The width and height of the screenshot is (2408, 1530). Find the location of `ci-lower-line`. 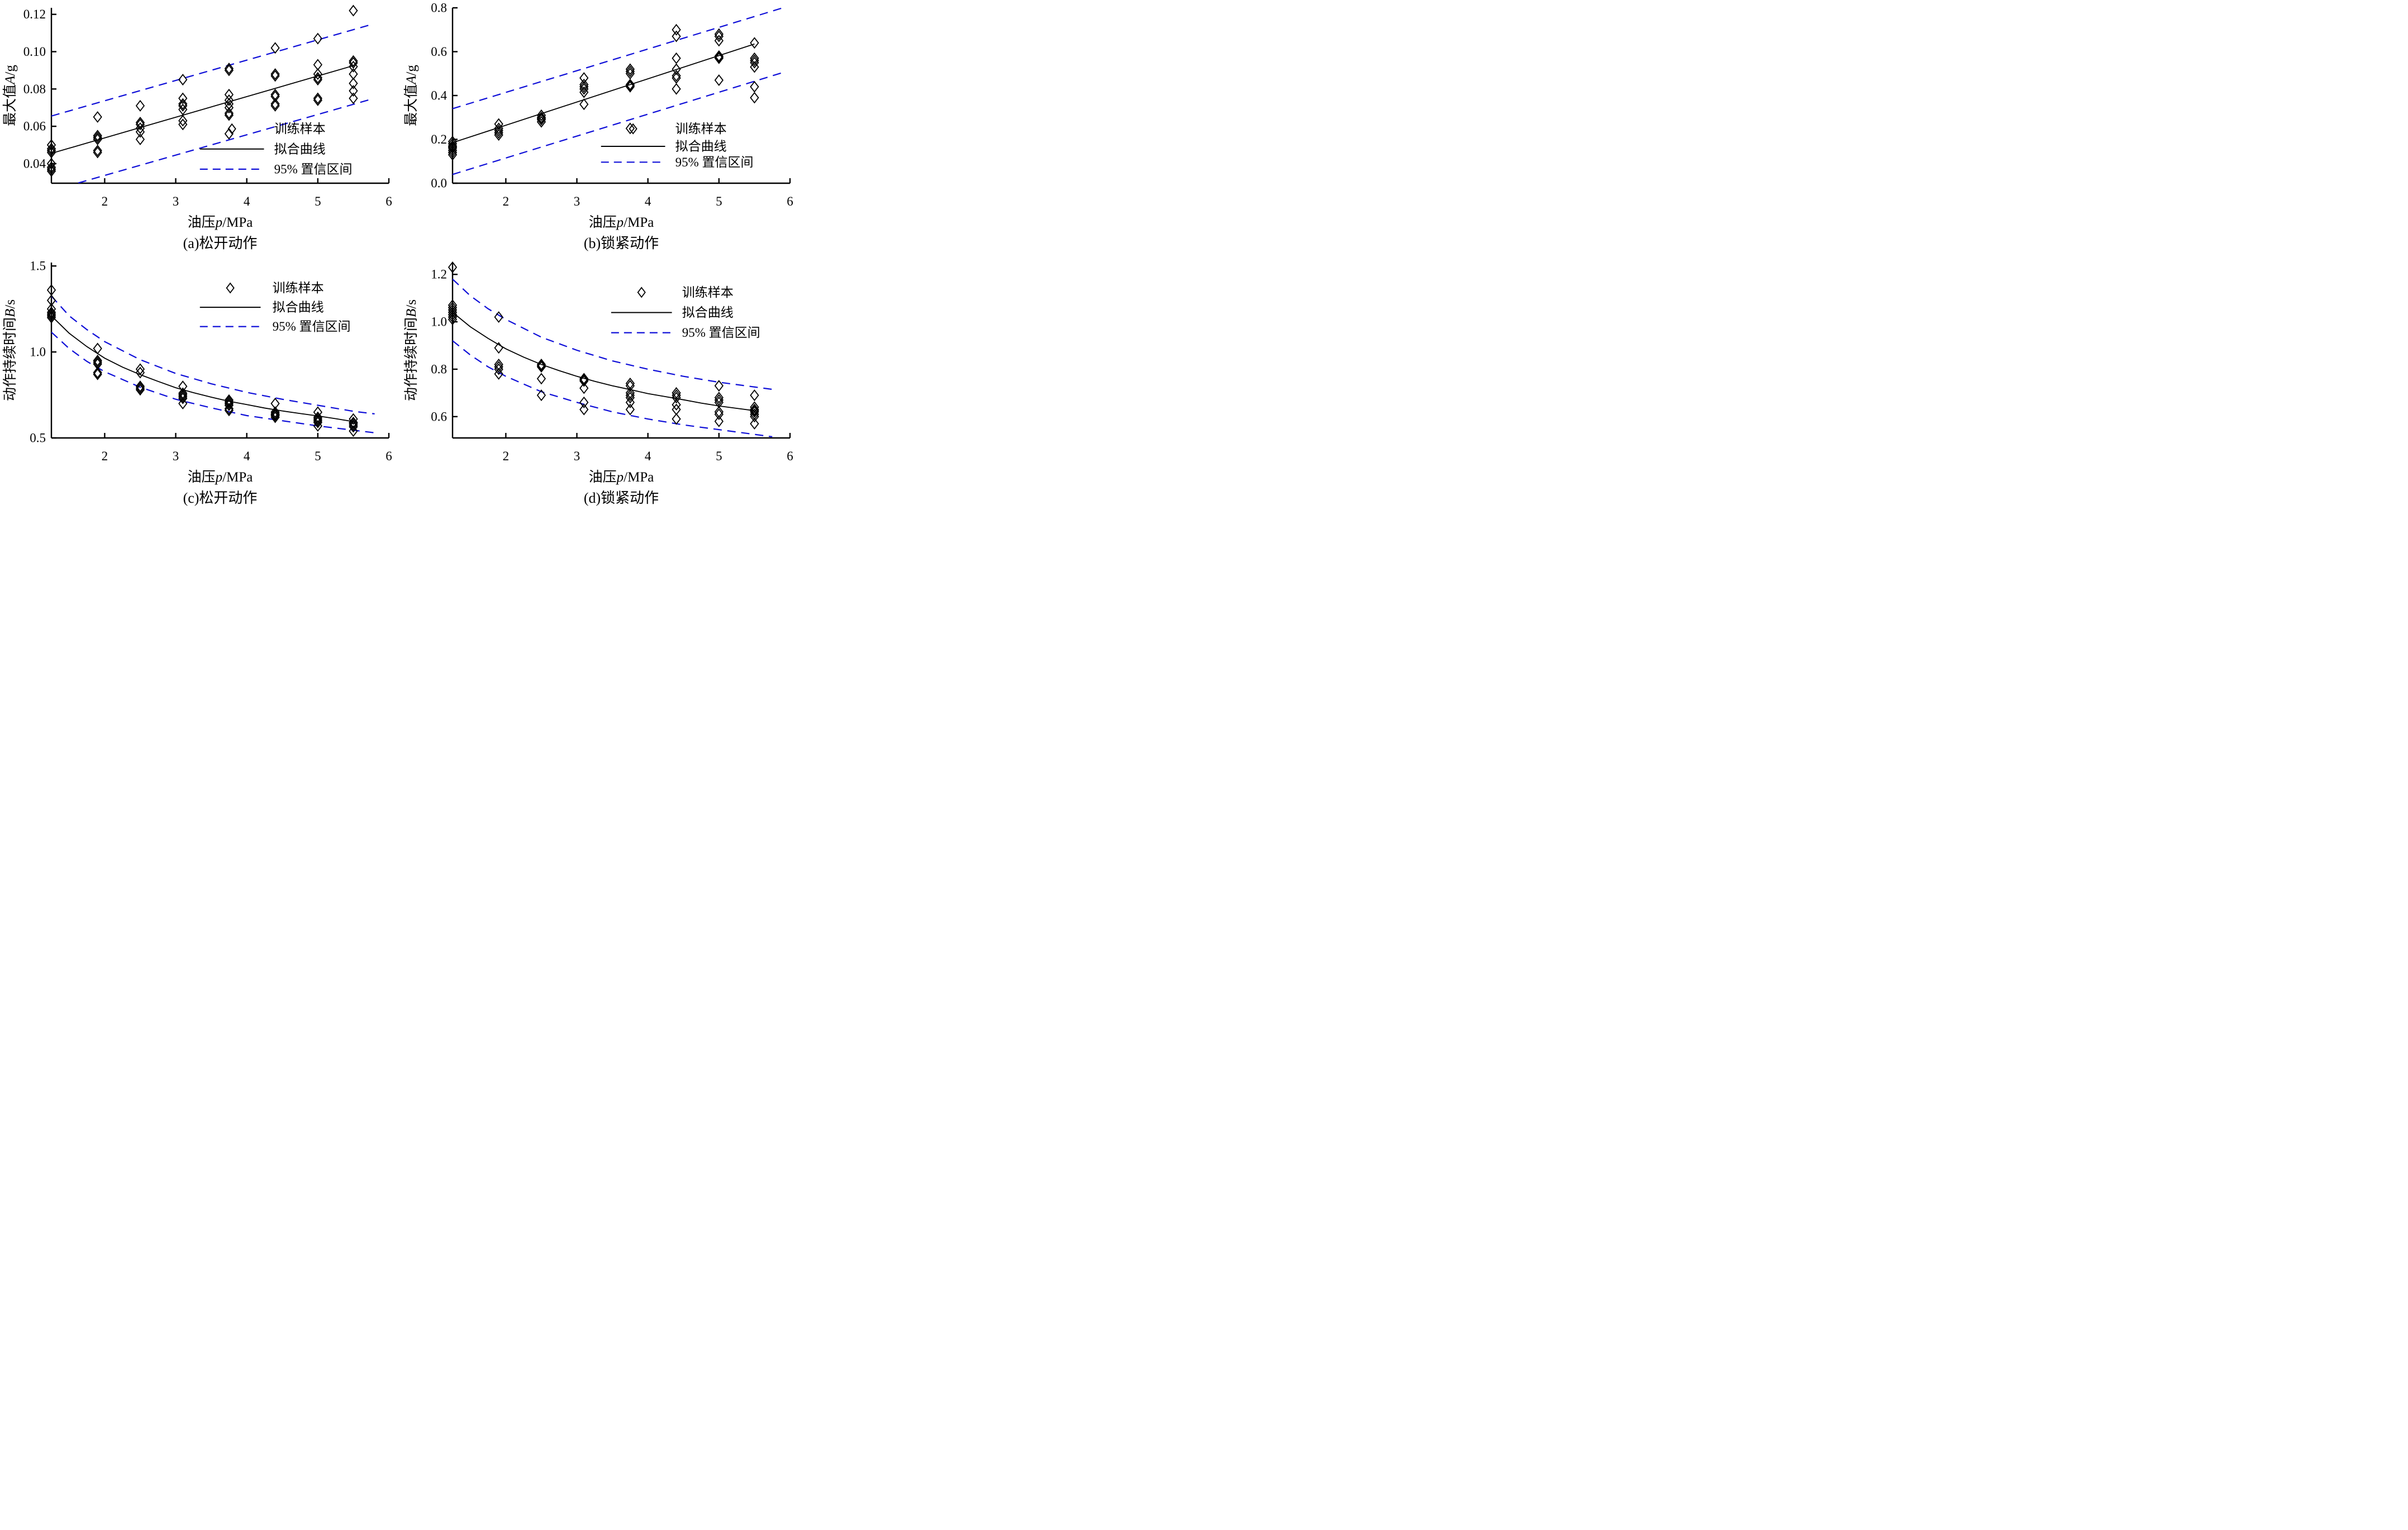

ci-lower-line is located at coordinates (613, 388).